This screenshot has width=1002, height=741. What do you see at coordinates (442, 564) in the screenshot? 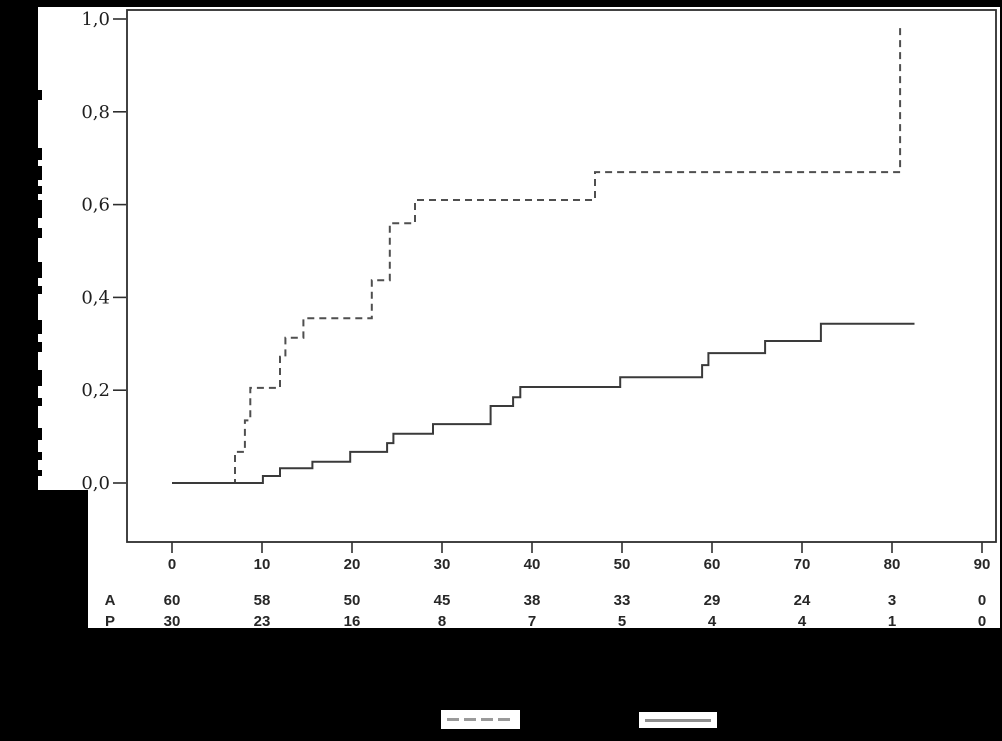
I see `x-tick-label: 30` at bounding box center [442, 564].